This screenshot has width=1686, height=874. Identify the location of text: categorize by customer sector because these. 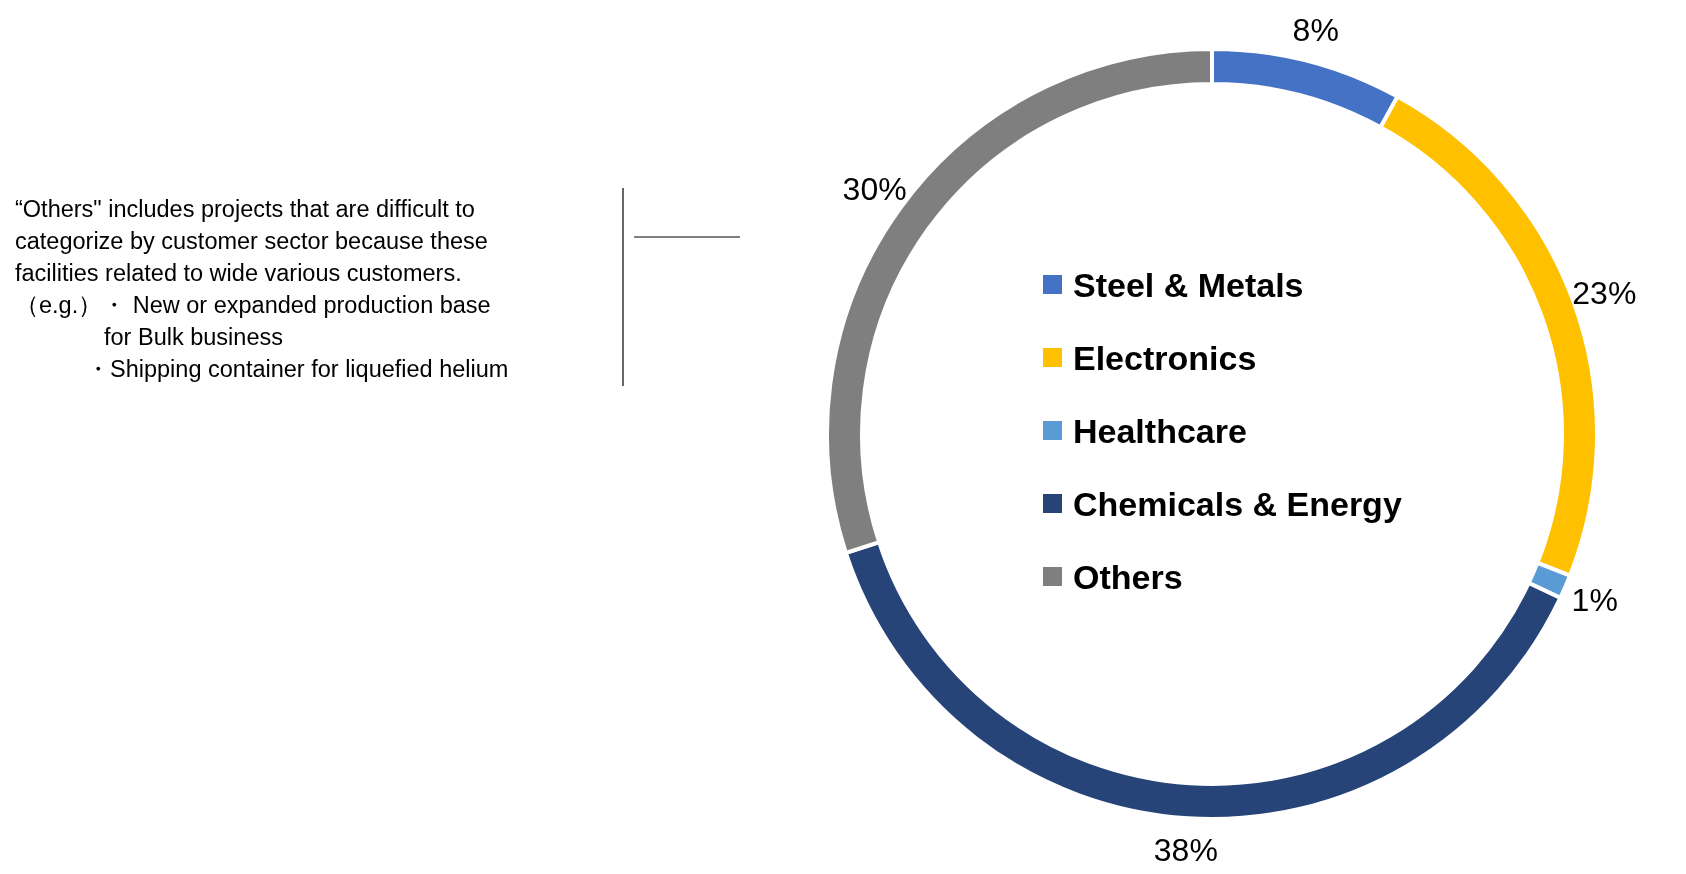
(251, 241).